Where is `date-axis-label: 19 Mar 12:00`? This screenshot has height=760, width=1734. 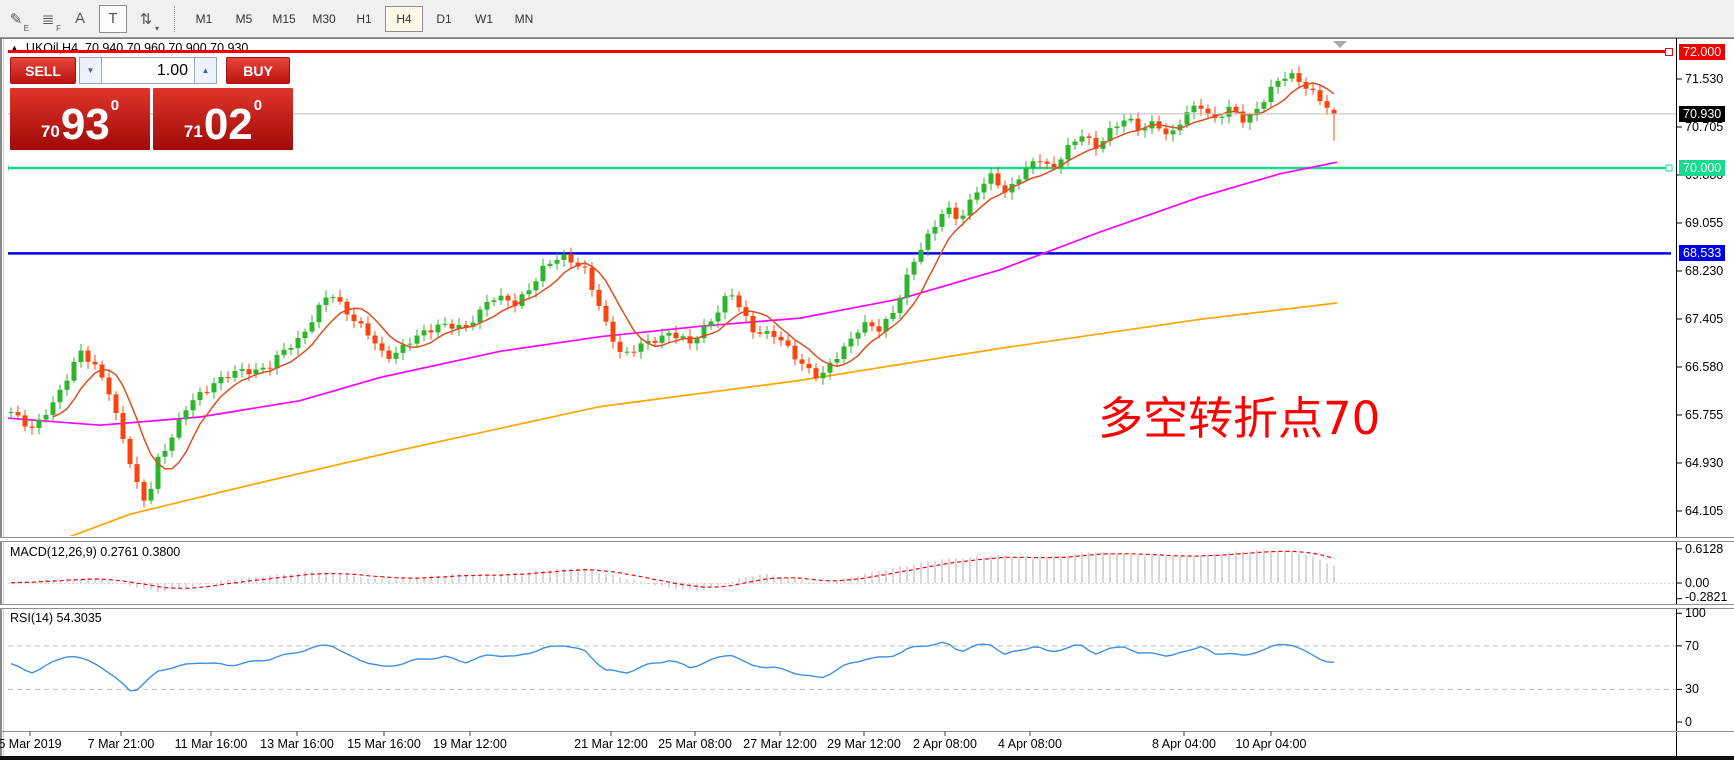 date-axis-label: 19 Mar 12:00 is located at coordinates (470, 744).